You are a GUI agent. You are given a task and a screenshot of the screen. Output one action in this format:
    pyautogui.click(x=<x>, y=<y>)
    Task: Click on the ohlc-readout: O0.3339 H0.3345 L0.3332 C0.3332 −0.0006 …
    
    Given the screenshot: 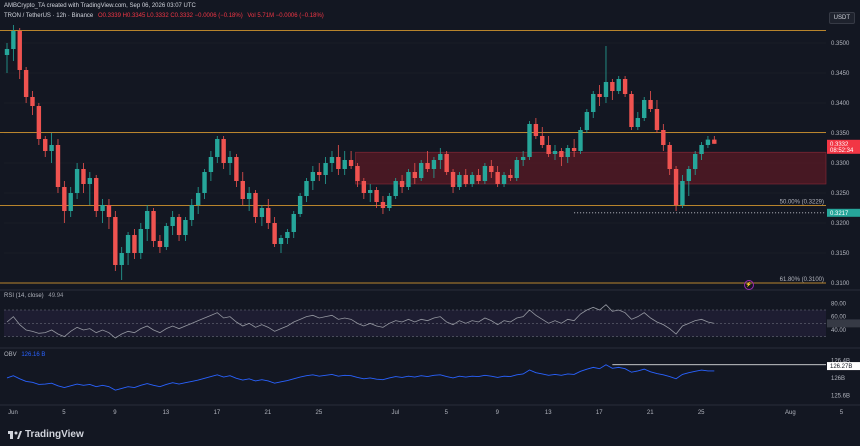 What is the action you would take?
    pyautogui.click(x=170, y=16)
    